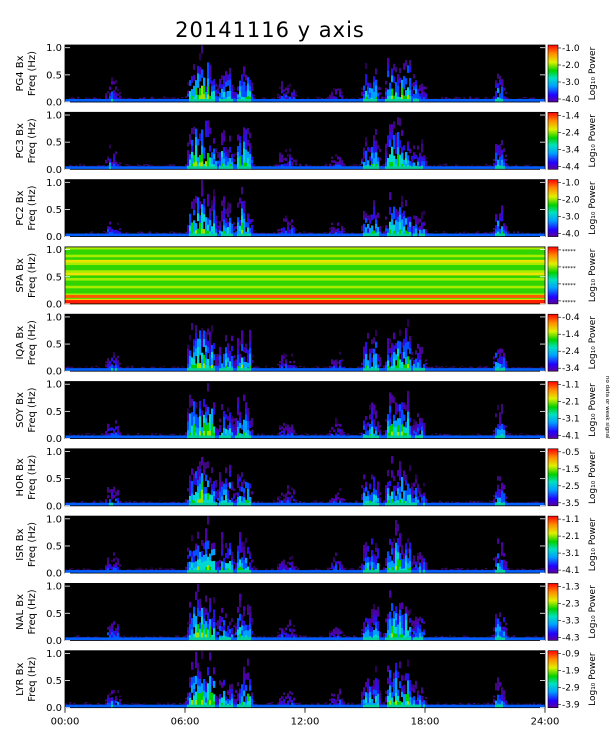  Describe the element at coordinates (553, 73) in the screenshot. I see `colorbar` at that location.